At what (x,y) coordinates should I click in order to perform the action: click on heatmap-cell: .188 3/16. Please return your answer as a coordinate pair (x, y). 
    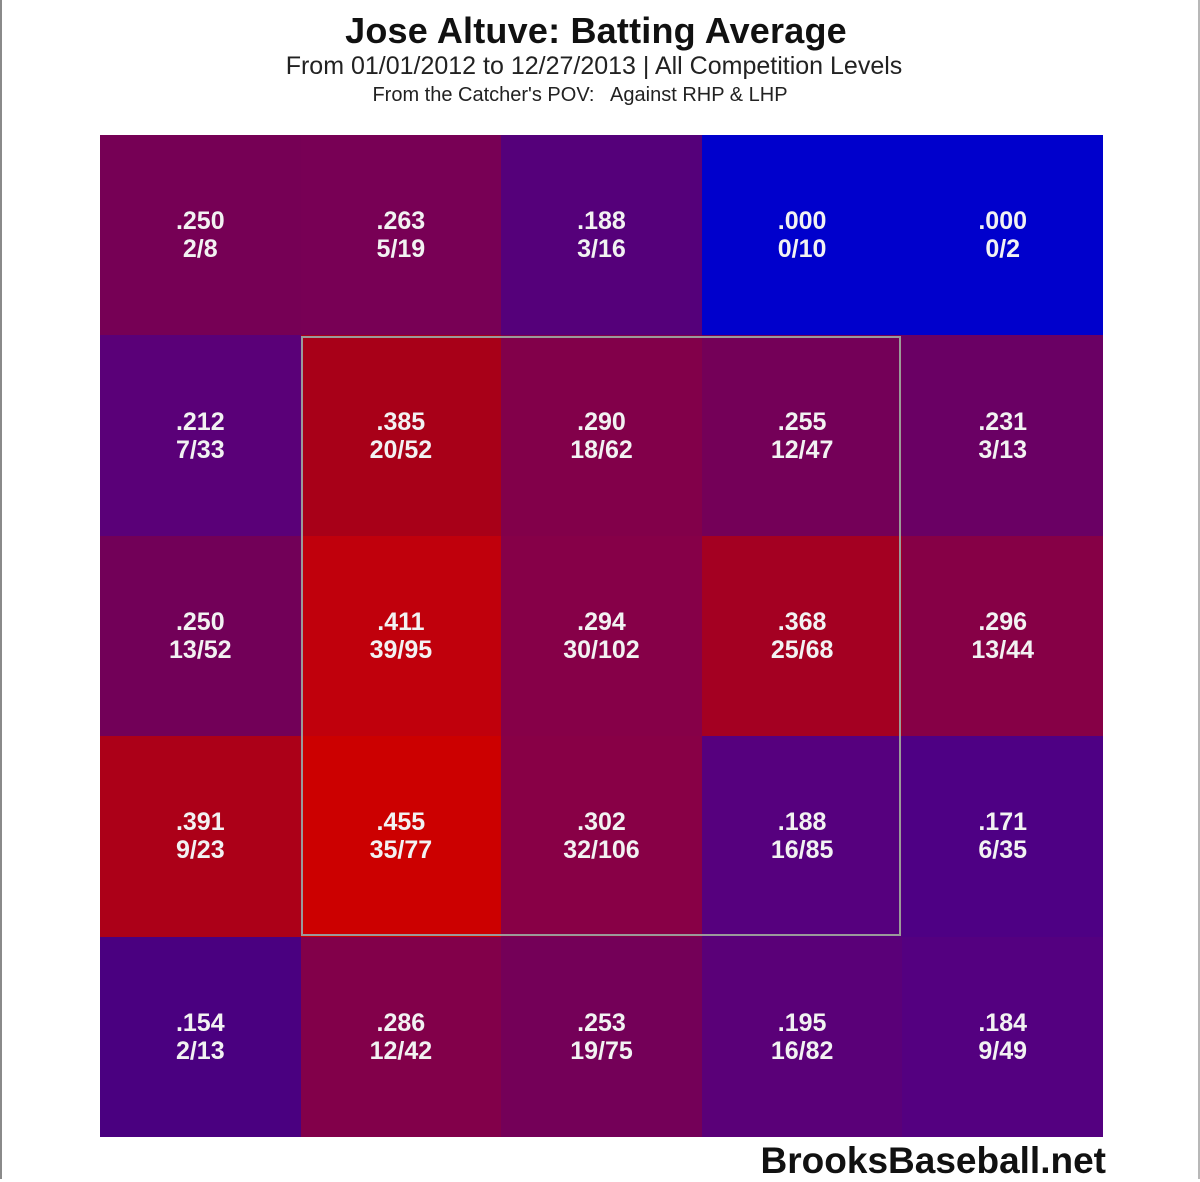
    Looking at the image, I should click on (601, 235).